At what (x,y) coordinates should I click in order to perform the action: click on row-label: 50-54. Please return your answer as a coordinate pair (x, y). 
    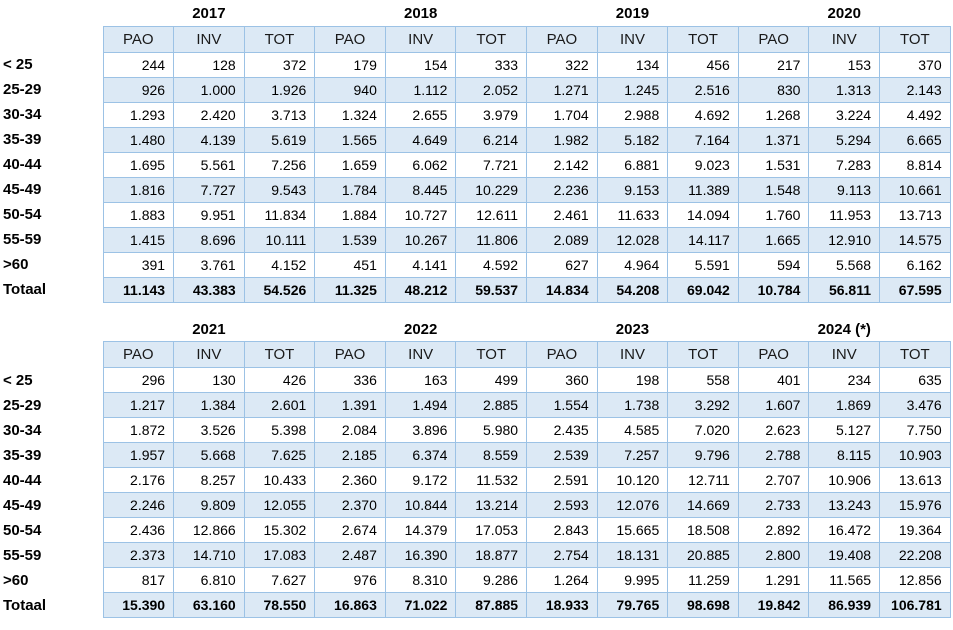
    Looking at the image, I should click on (51, 214).